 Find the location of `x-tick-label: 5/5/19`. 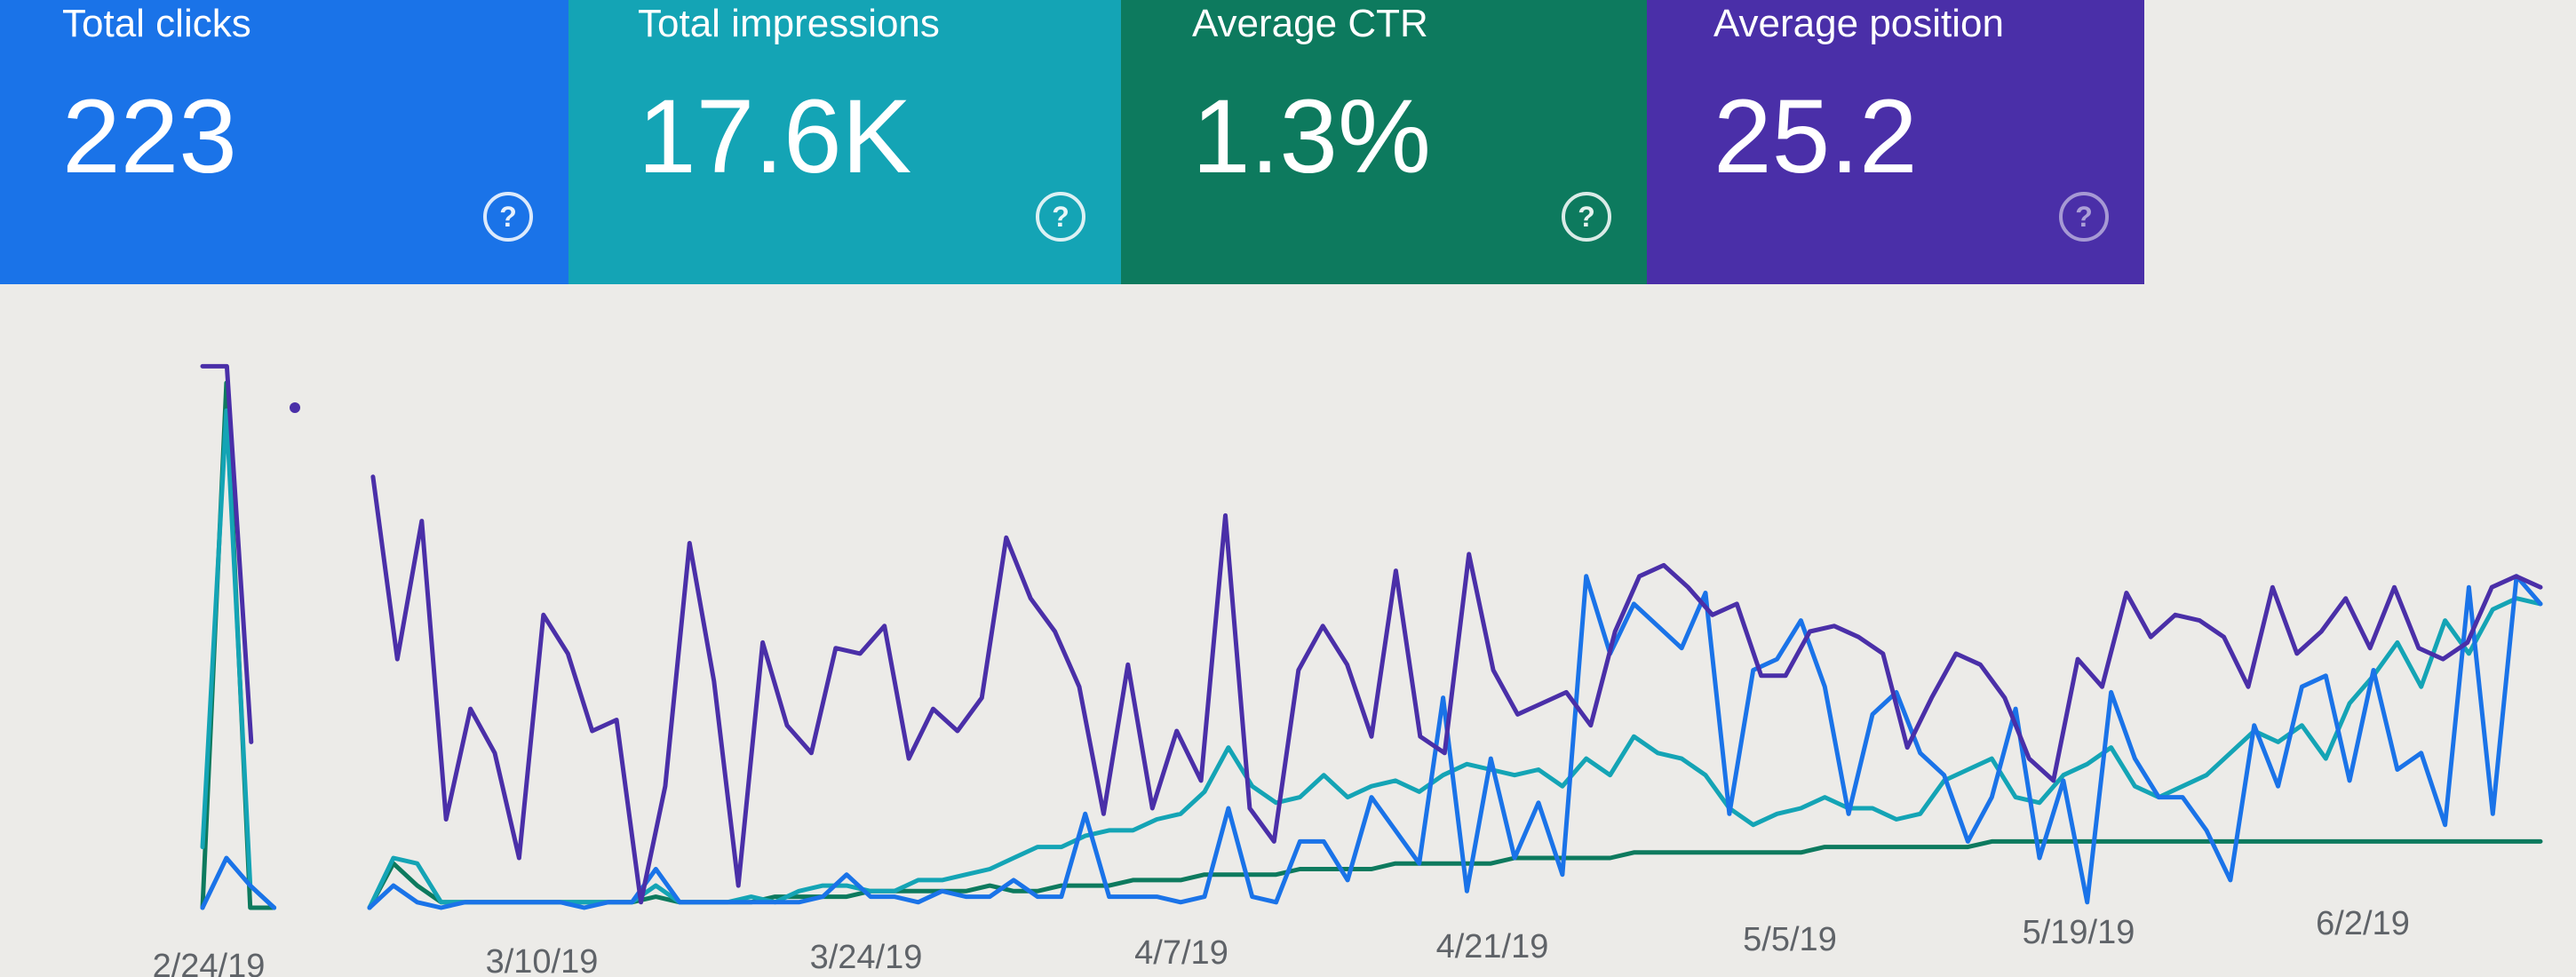

x-tick-label: 5/5/19 is located at coordinates (1790, 939).